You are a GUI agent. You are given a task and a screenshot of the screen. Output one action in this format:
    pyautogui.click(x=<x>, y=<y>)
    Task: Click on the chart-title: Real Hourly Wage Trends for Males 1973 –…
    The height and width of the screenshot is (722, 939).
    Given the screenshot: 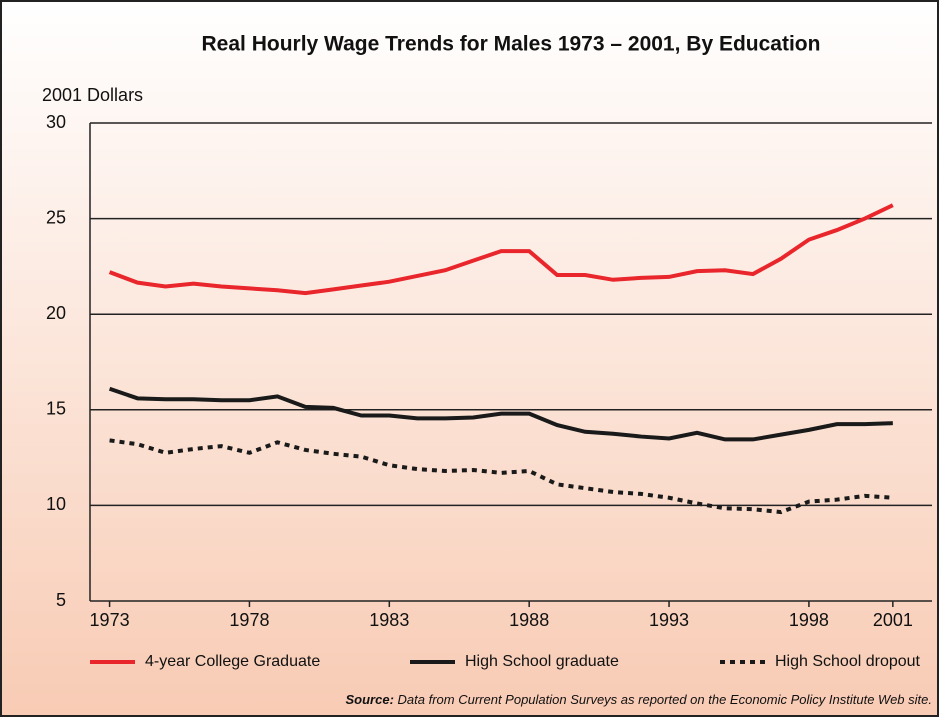 What is the action you would take?
    pyautogui.click(x=511, y=44)
    